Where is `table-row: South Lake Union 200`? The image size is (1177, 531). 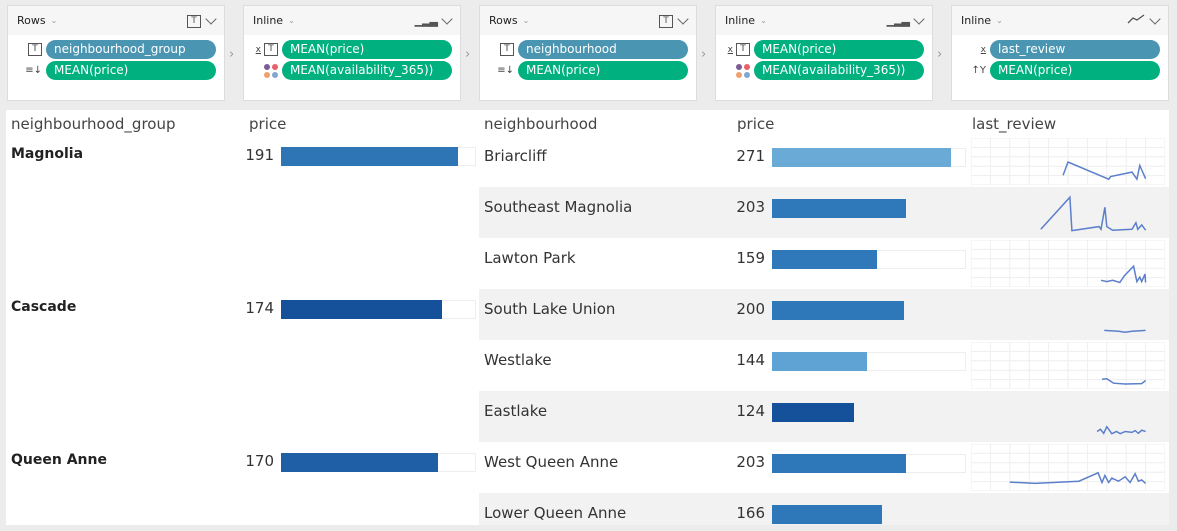
table-row: South Lake Union 200 is located at coordinates (824, 314).